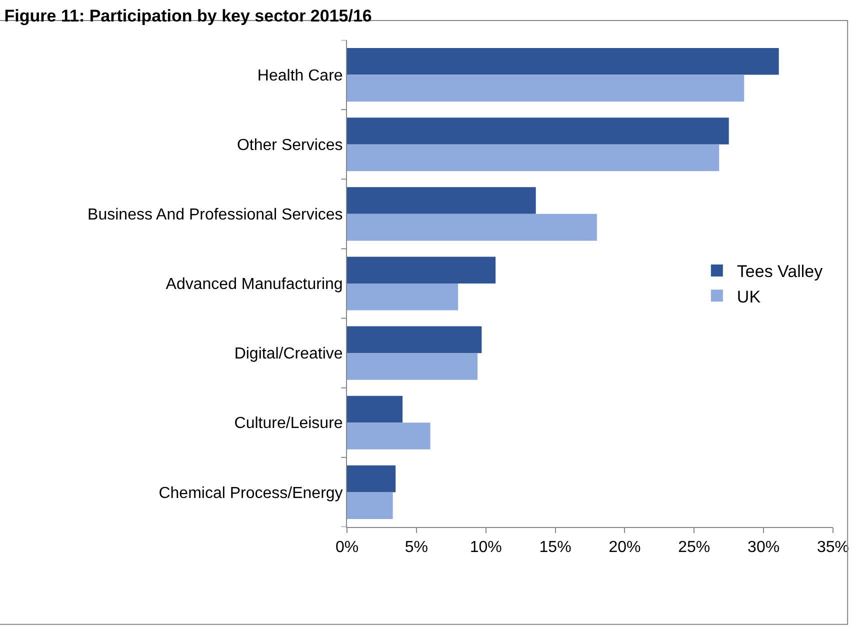  Describe the element at coordinates (833, 547) in the screenshot. I see `x-tick-label: 35%` at that location.